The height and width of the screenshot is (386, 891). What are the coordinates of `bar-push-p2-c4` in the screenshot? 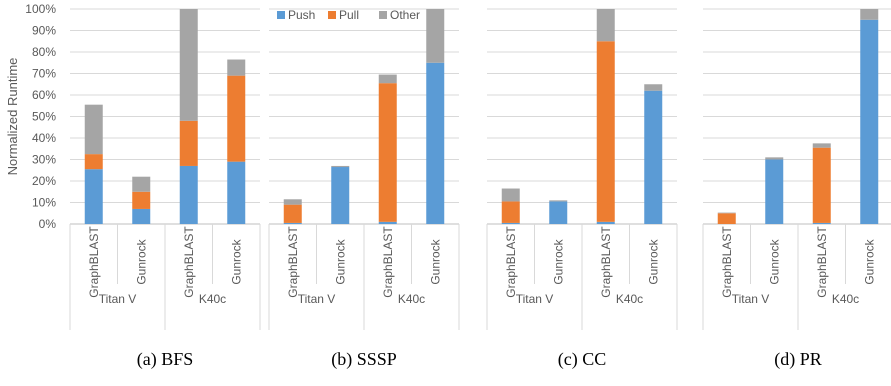 It's located at (435, 143).